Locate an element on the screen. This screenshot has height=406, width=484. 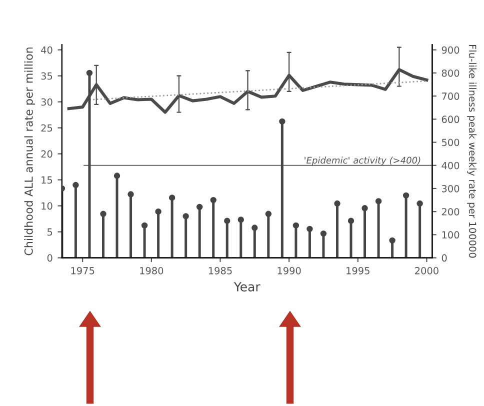
y-axis-title: Childhood ALL annual rate per million is located at coordinates (29, 152).